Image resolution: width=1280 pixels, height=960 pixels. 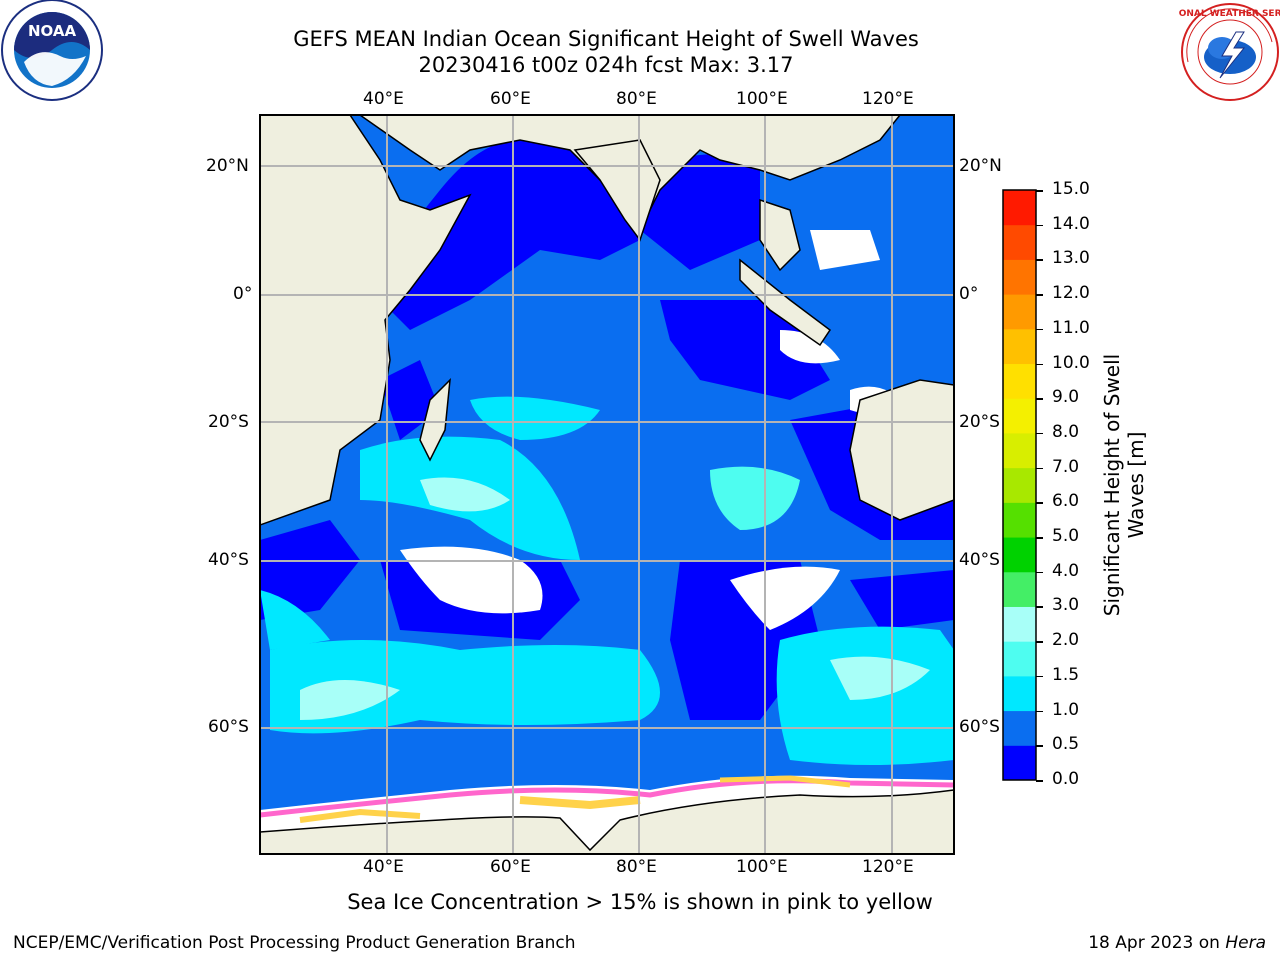 I want to click on colorbar-tick-label: 13.0, so click(x=1071, y=258).